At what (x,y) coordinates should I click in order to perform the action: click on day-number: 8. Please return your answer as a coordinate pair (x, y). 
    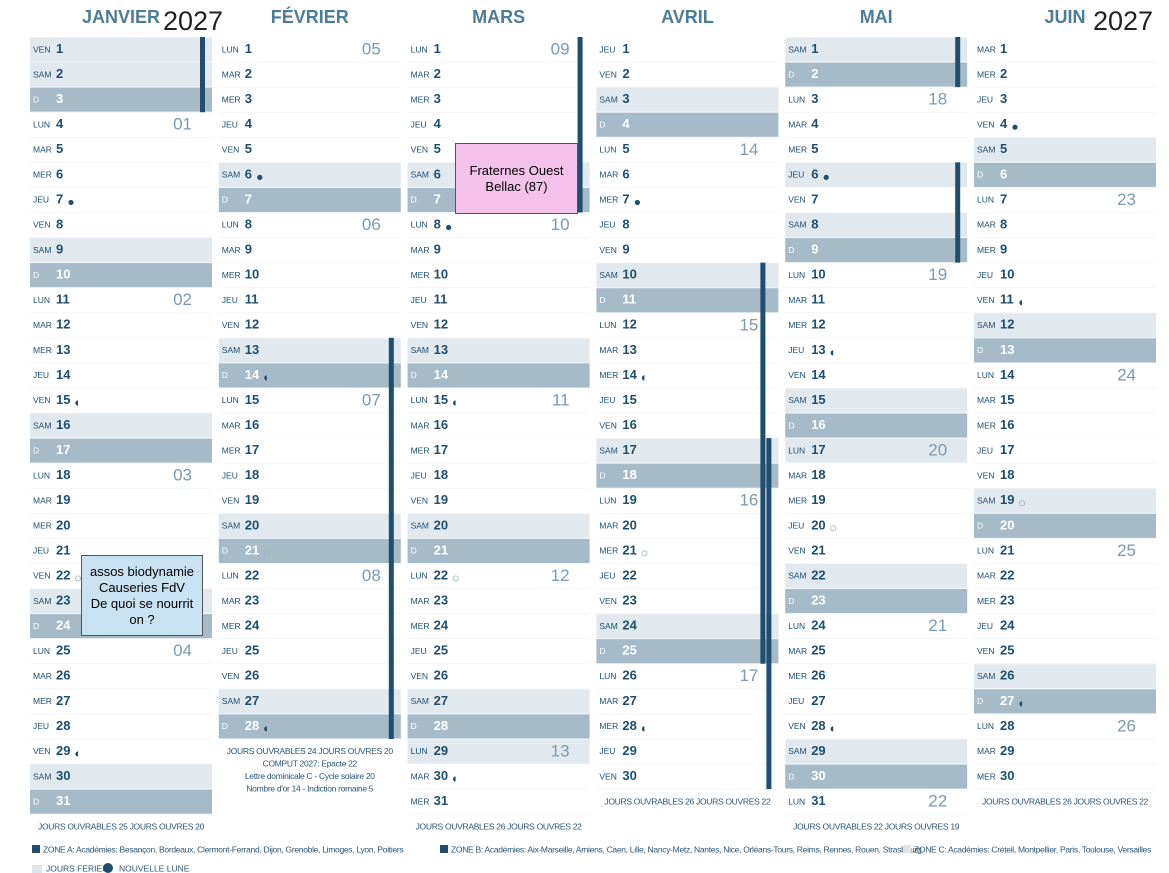
    Looking at the image, I should click on (814, 223).